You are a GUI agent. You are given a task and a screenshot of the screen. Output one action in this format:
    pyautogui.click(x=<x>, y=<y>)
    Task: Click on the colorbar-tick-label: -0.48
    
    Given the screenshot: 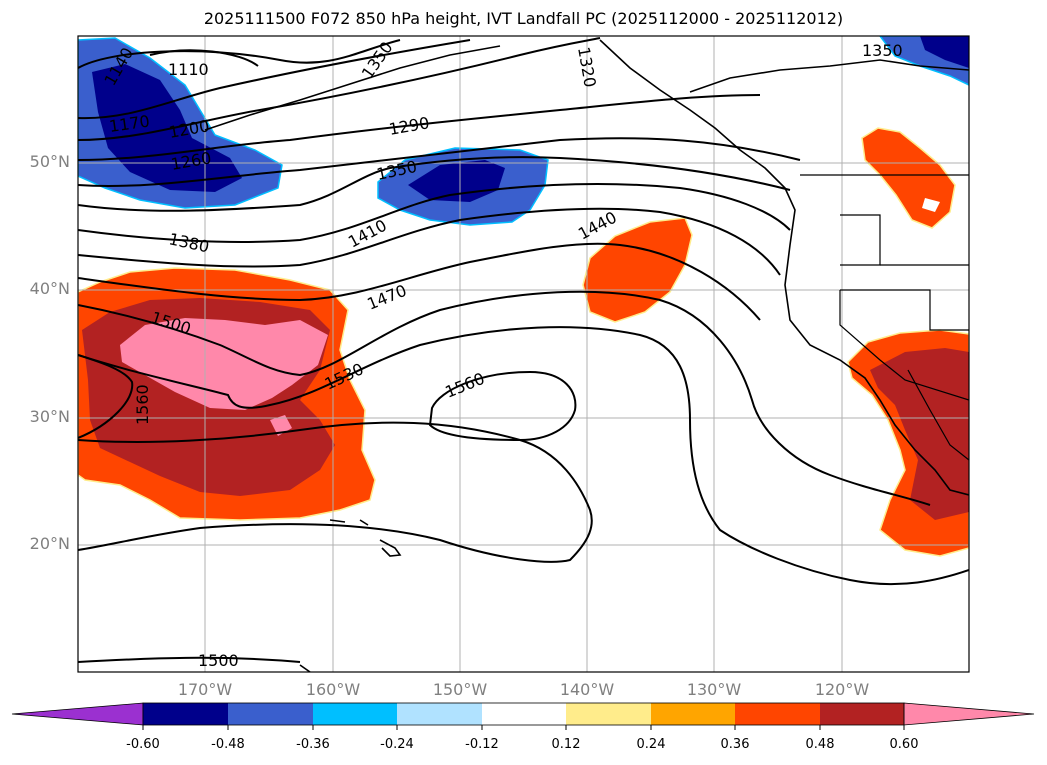 What is the action you would take?
    pyautogui.click(x=228, y=744)
    